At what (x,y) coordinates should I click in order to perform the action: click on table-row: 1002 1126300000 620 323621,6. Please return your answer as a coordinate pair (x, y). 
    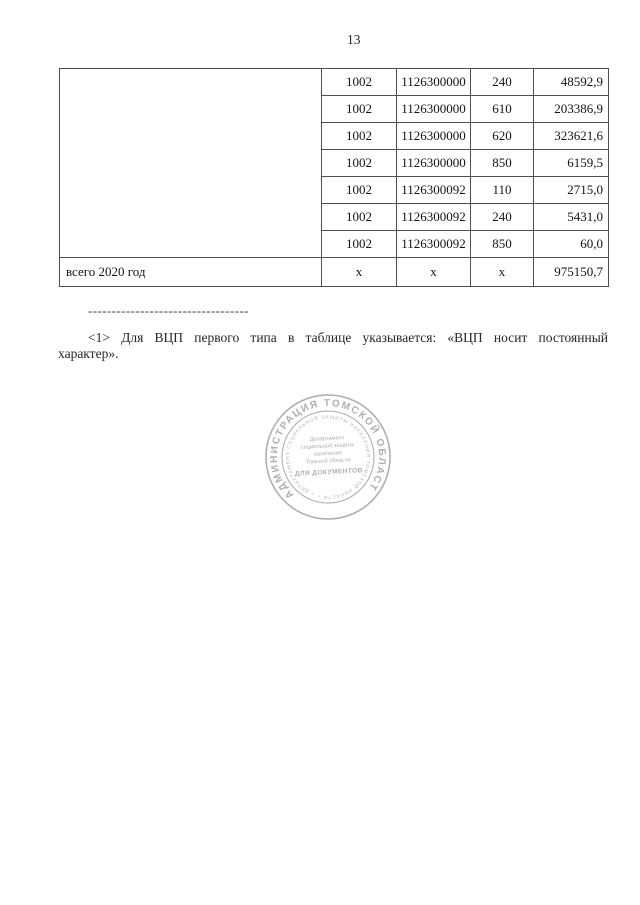
    Looking at the image, I should click on (334, 136).